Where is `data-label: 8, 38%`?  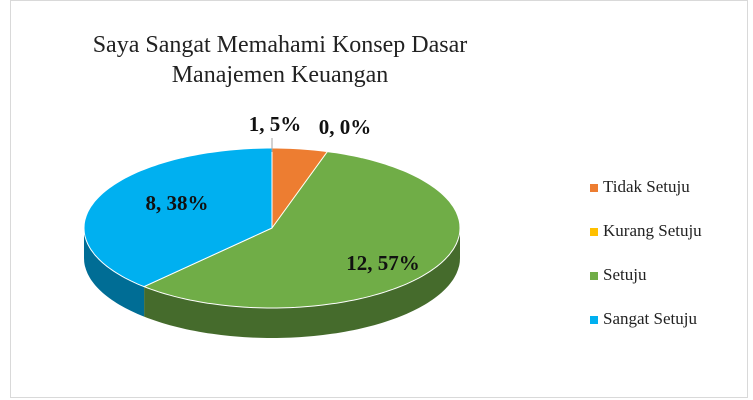 data-label: 8, 38% is located at coordinates (177, 203).